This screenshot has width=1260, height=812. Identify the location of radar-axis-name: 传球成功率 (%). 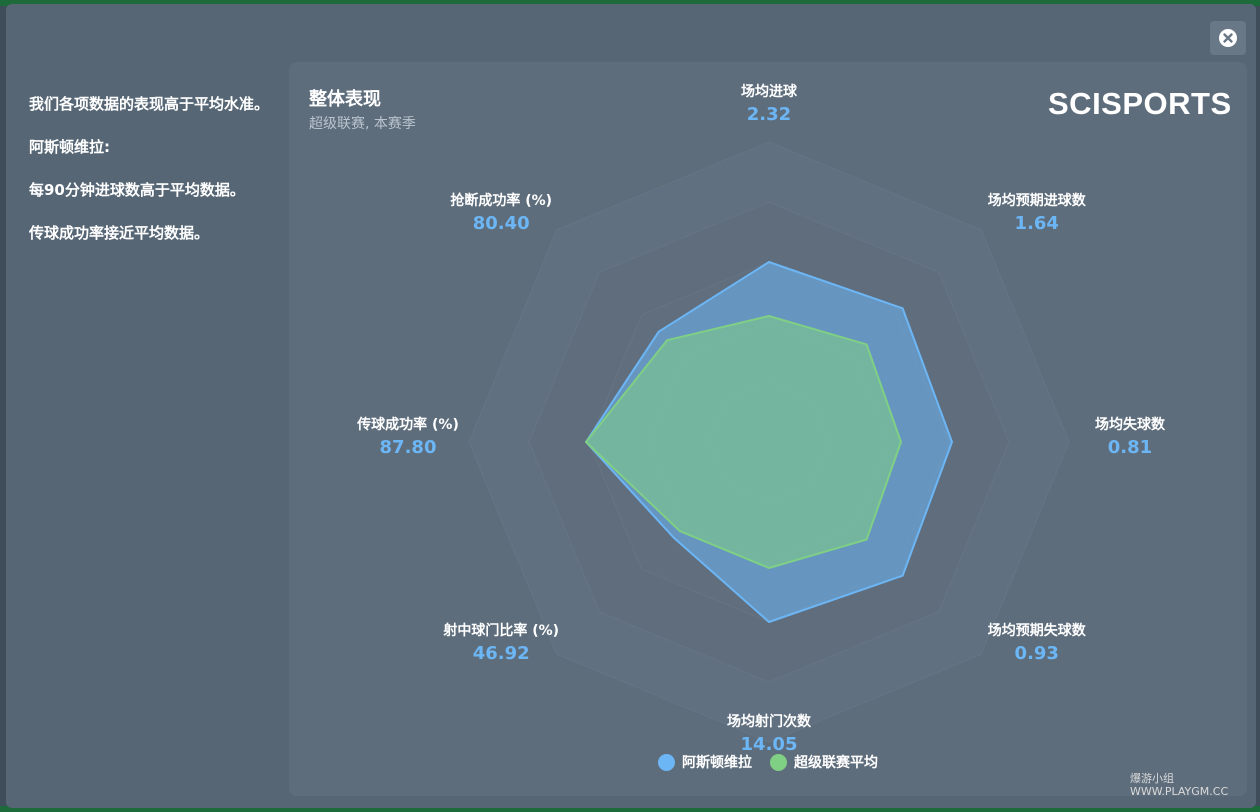
(408, 425).